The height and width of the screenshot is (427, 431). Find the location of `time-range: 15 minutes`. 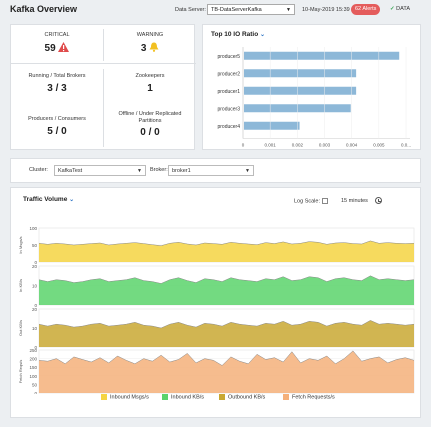

time-range: 15 minutes is located at coordinates (354, 201).